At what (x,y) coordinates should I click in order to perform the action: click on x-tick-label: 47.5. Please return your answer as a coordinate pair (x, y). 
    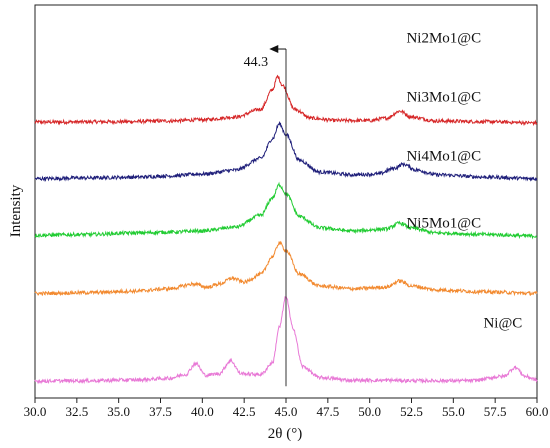
    Looking at the image, I should click on (327, 411).